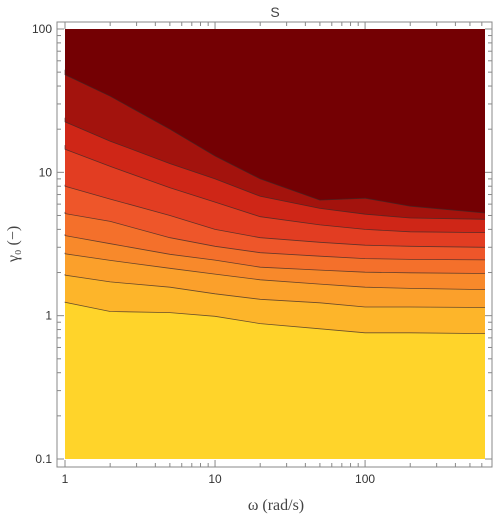  Describe the element at coordinates (65, 479) in the screenshot. I see `x-tick-label: 1` at that location.